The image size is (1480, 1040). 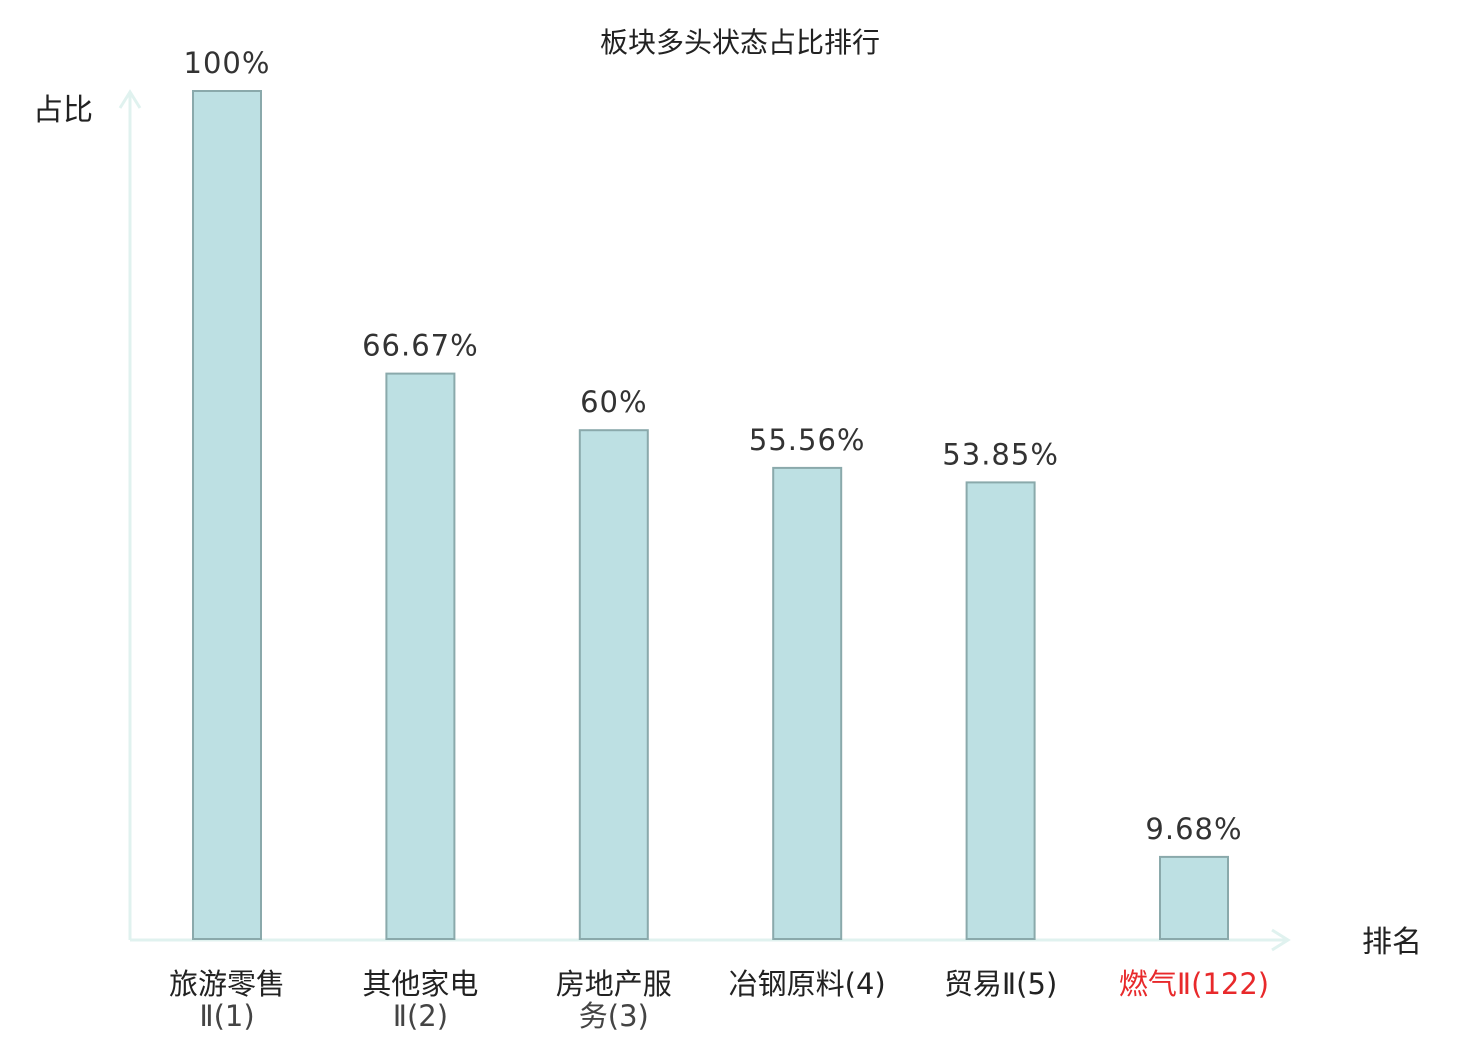 I want to click on category-label-1-line-2: Ⅱ(1), so click(x=226, y=1016).